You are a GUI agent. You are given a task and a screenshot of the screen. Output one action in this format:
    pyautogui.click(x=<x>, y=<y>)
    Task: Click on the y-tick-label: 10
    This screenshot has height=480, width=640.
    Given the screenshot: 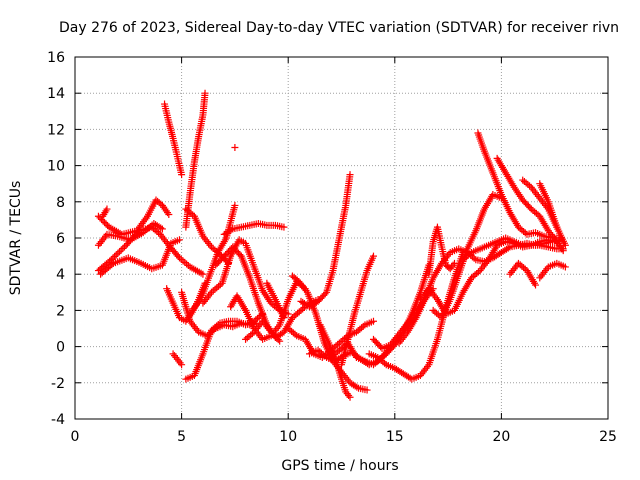 What is the action you would take?
    pyautogui.click(x=56, y=167)
    